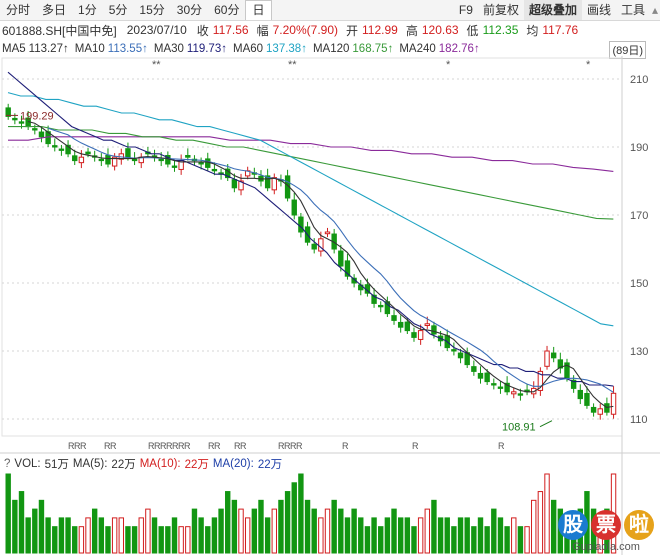 This screenshot has width=660, height=555. Describe the element at coordinates (500, 10) in the screenshot. I see `toolbar-button: 前复权` at that location.